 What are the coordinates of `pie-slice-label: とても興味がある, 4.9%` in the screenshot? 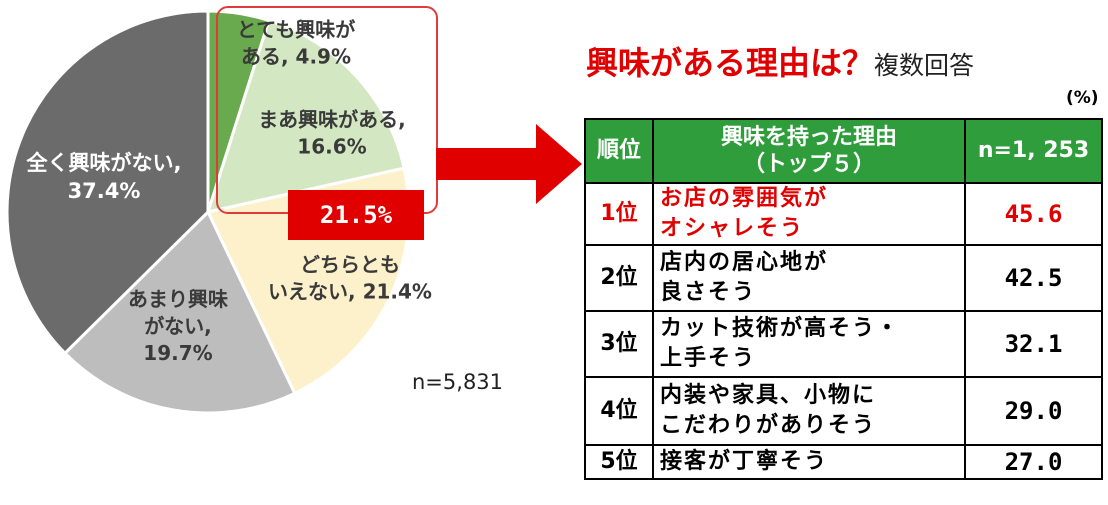 It's located at (296, 43).